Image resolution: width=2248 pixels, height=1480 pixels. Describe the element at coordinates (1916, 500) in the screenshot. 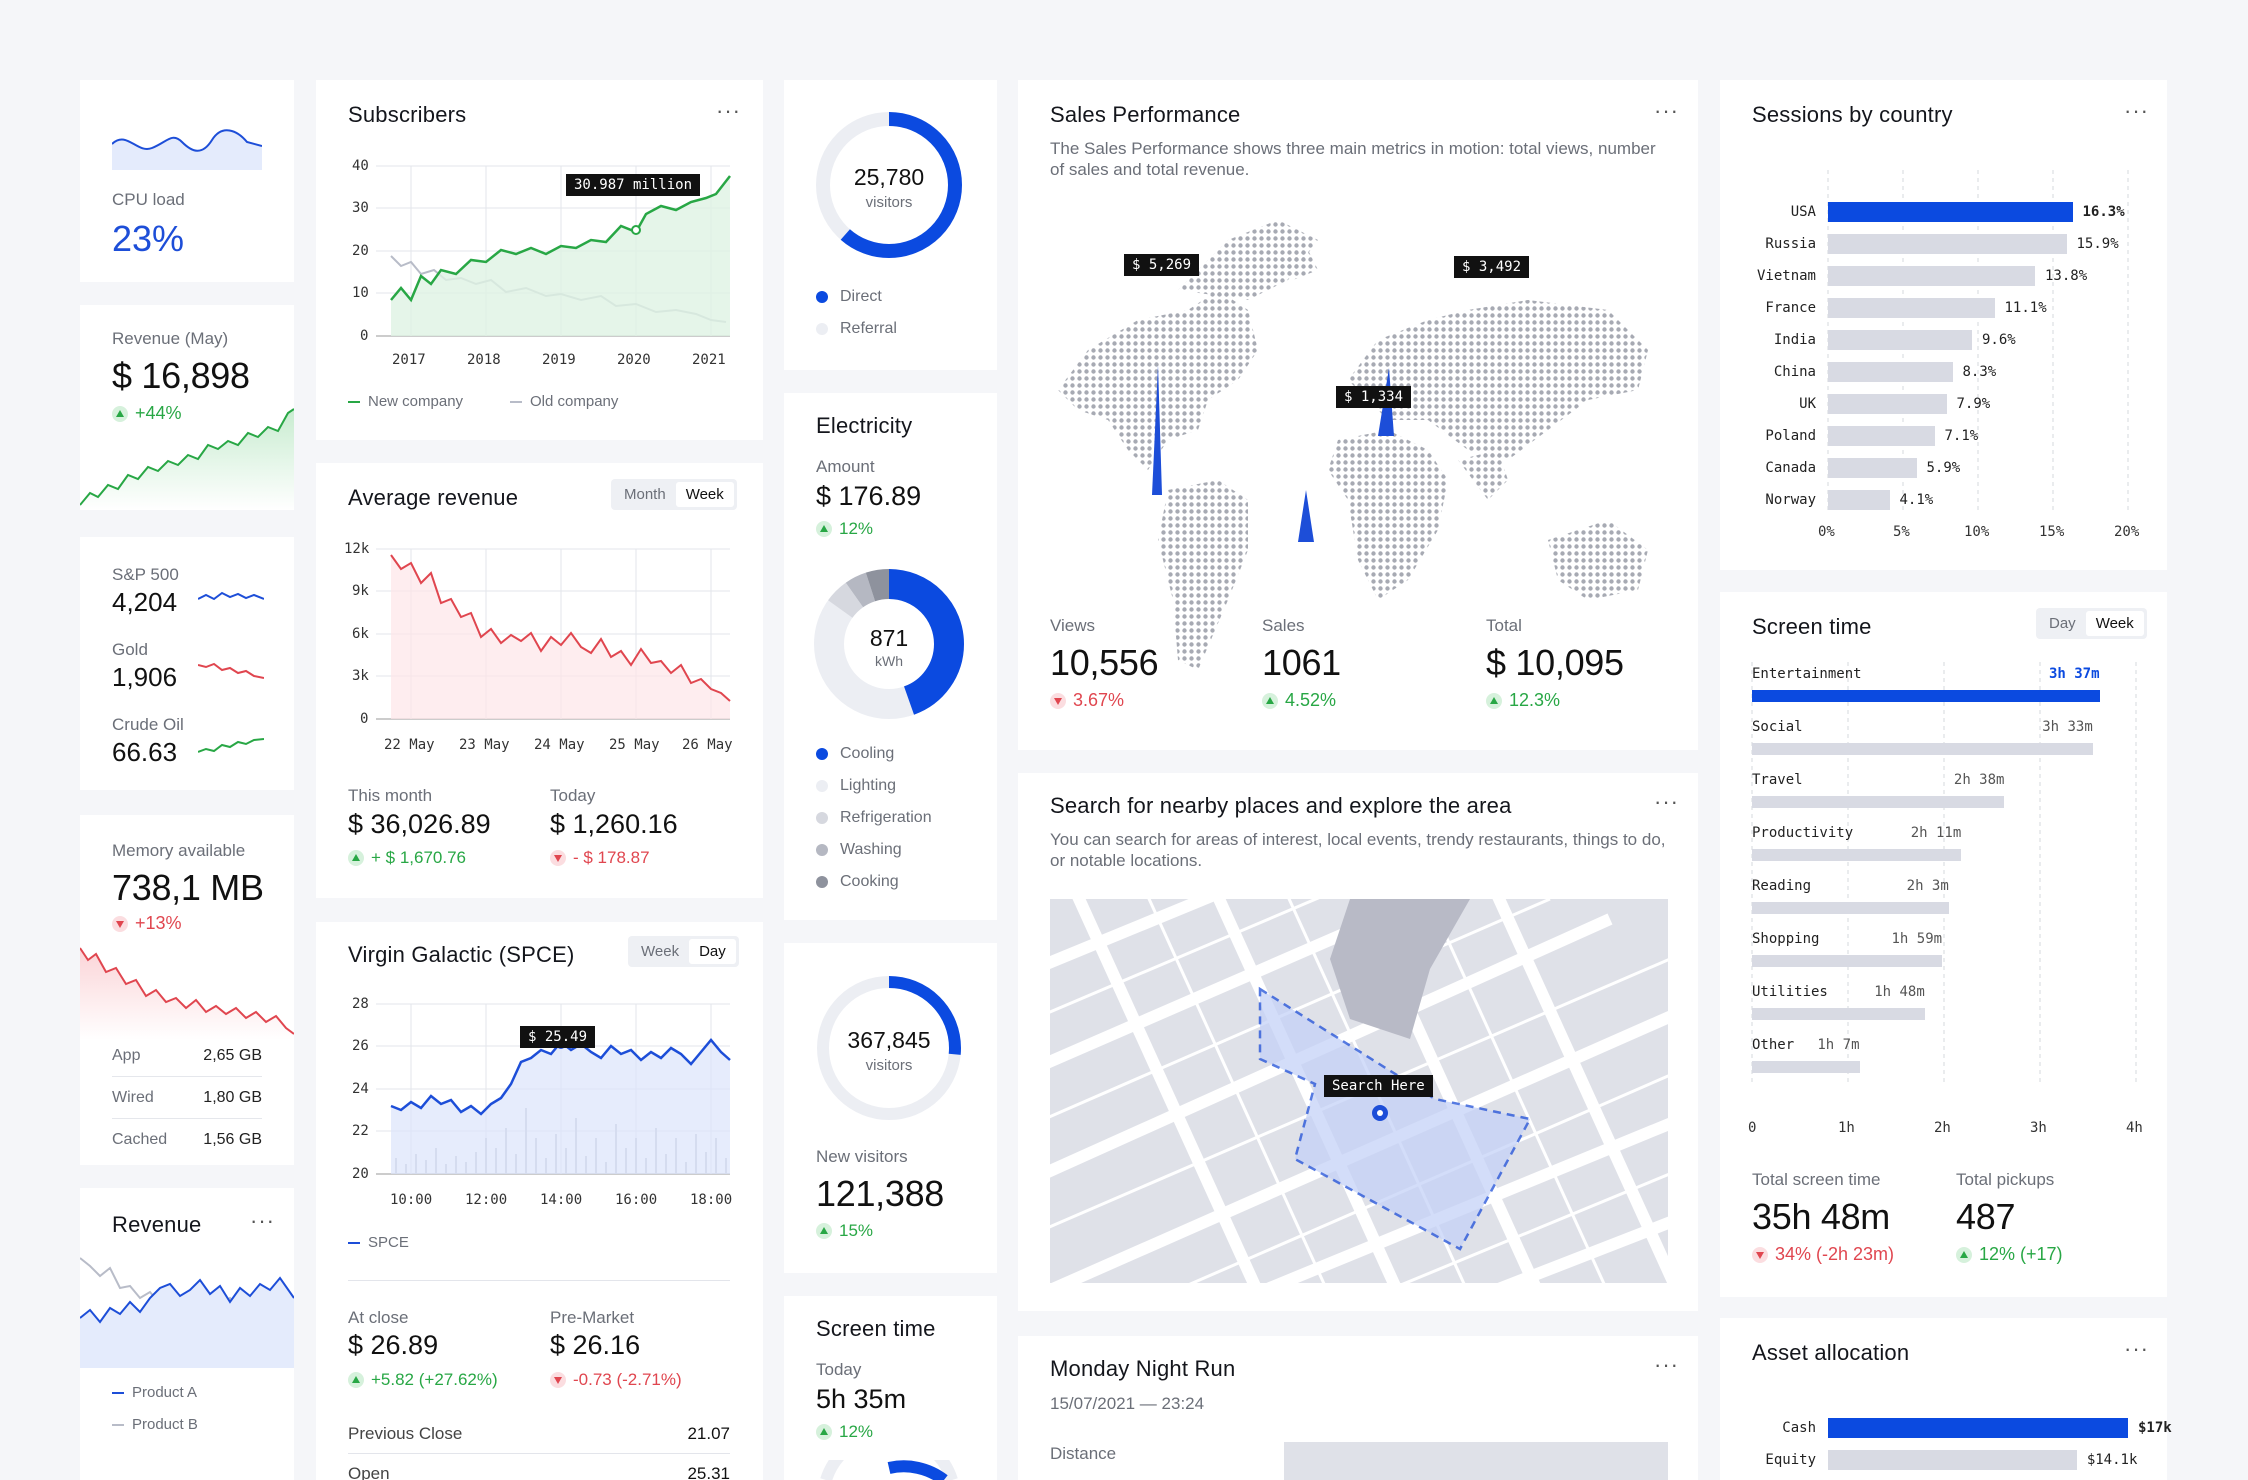

I see `bar-value: 4.1%` at that location.